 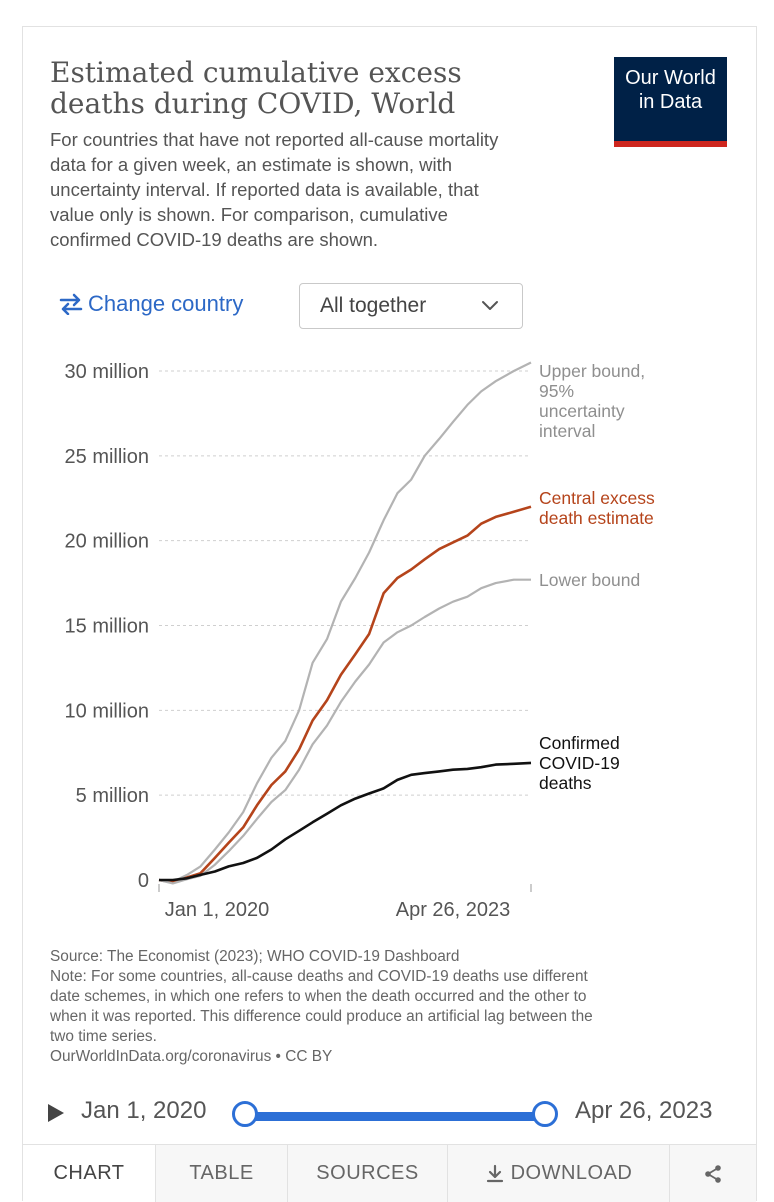 What do you see at coordinates (107, 542) in the screenshot?
I see `y-tick-label: 20 million` at bounding box center [107, 542].